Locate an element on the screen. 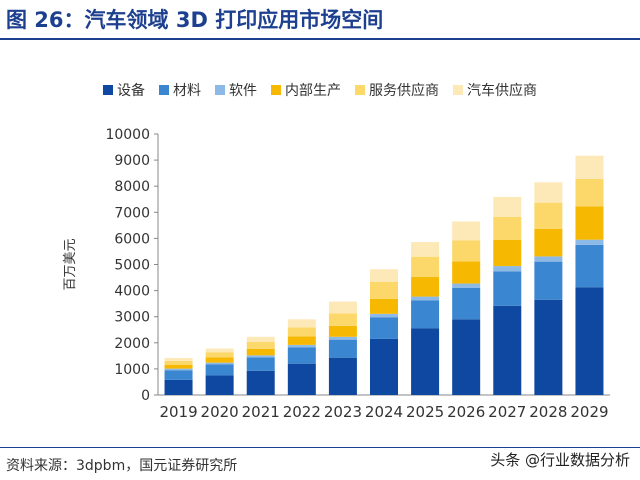 This screenshot has height=480, width=640. legend-item: 内部生产 is located at coordinates (306, 90).